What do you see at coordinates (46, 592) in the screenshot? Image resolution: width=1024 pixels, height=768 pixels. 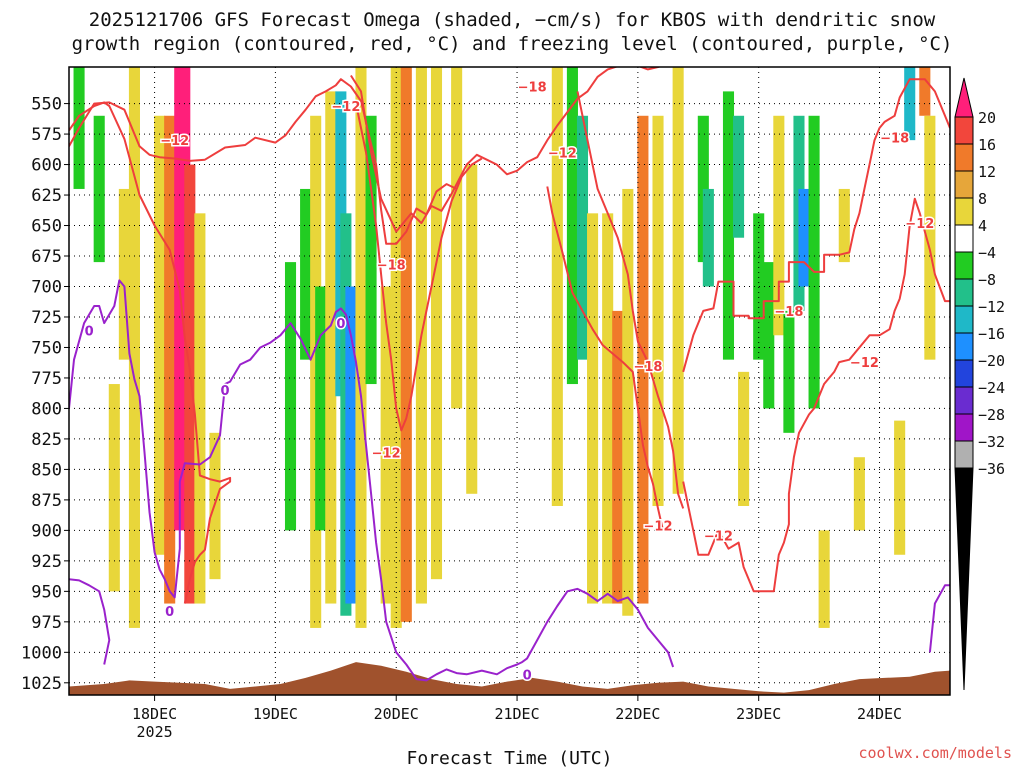 I see `y-tick-label: 950` at bounding box center [46, 592].